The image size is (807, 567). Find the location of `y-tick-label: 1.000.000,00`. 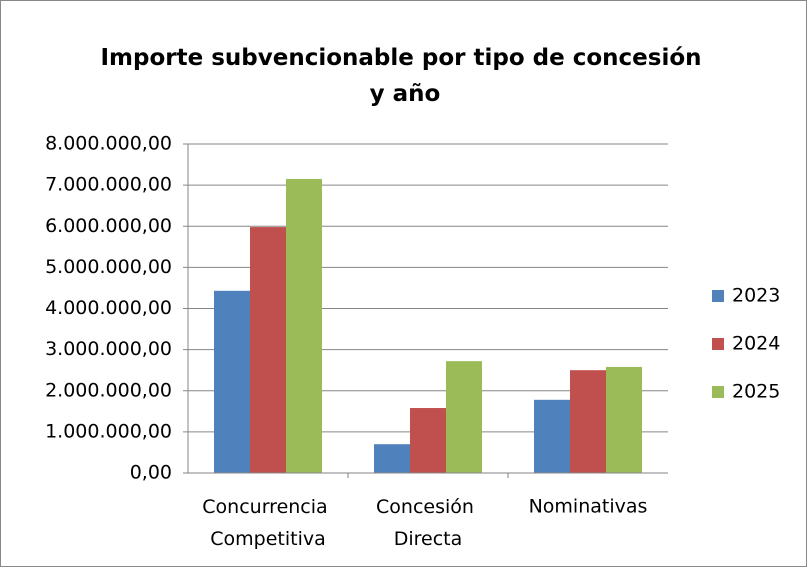

y-tick-label: 1.000.000,00 is located at coordinates (108, 431).